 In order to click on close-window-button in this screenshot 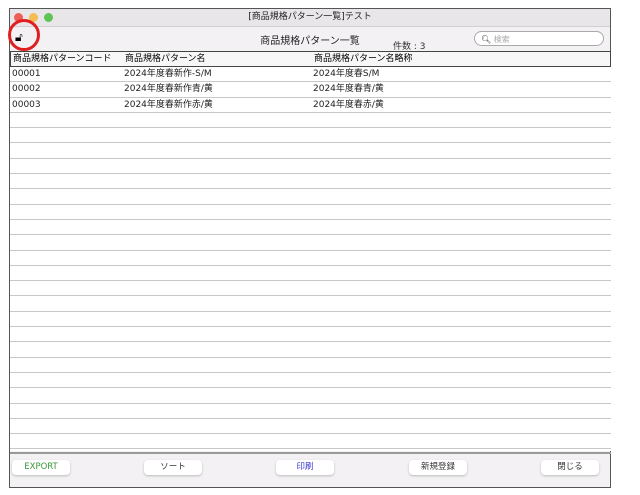, I will do `click(18, 17)`.